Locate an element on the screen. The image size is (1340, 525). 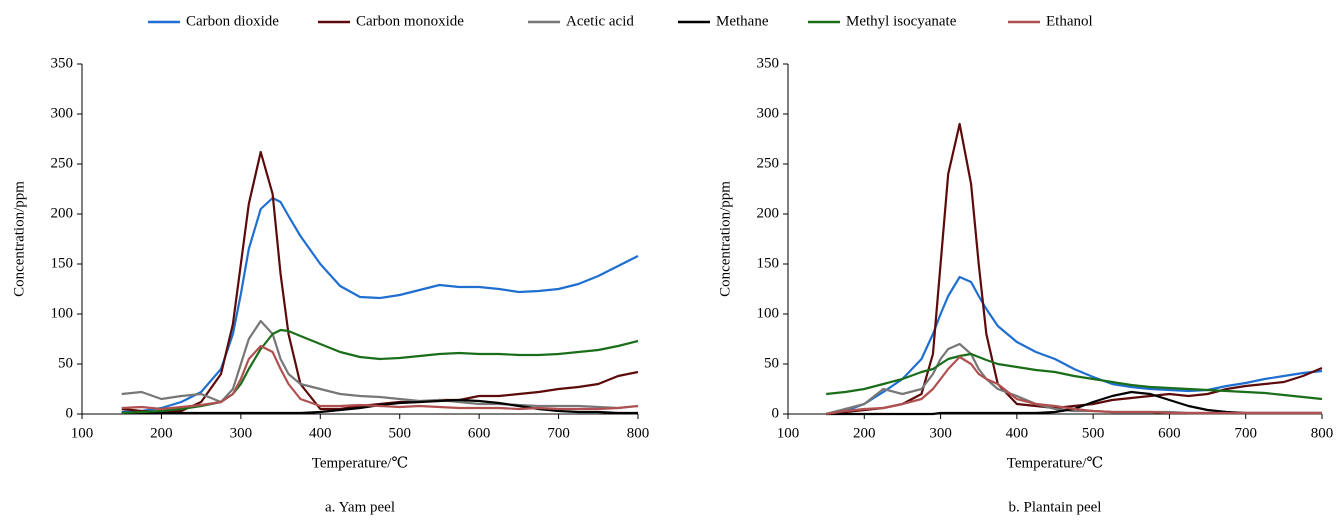
legend-label: Methyl isocyanate is located at coordinates (901, 21).